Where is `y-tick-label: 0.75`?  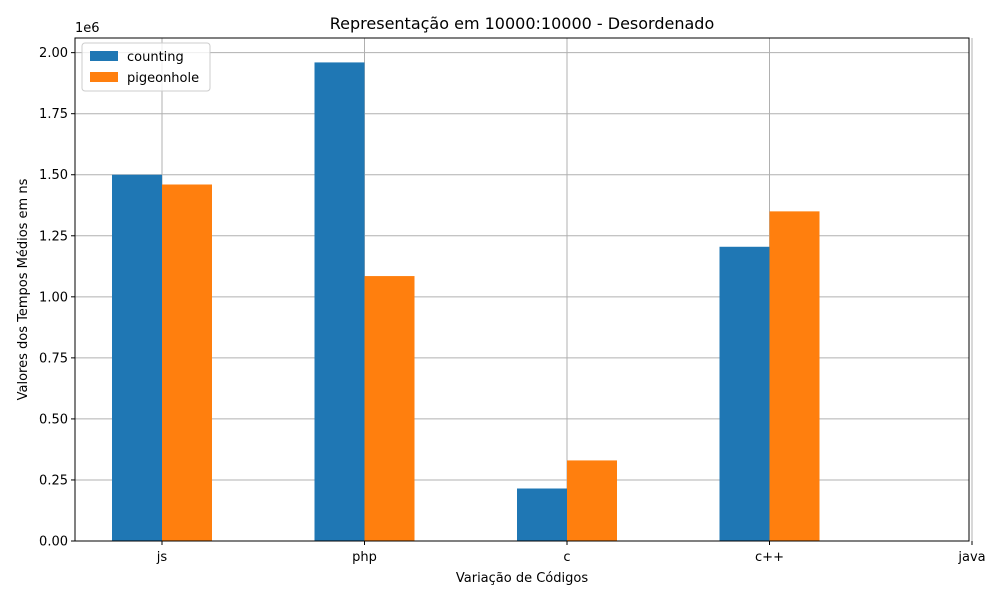
y-tick-label: 0.75 is located at coordinates (53, 358).